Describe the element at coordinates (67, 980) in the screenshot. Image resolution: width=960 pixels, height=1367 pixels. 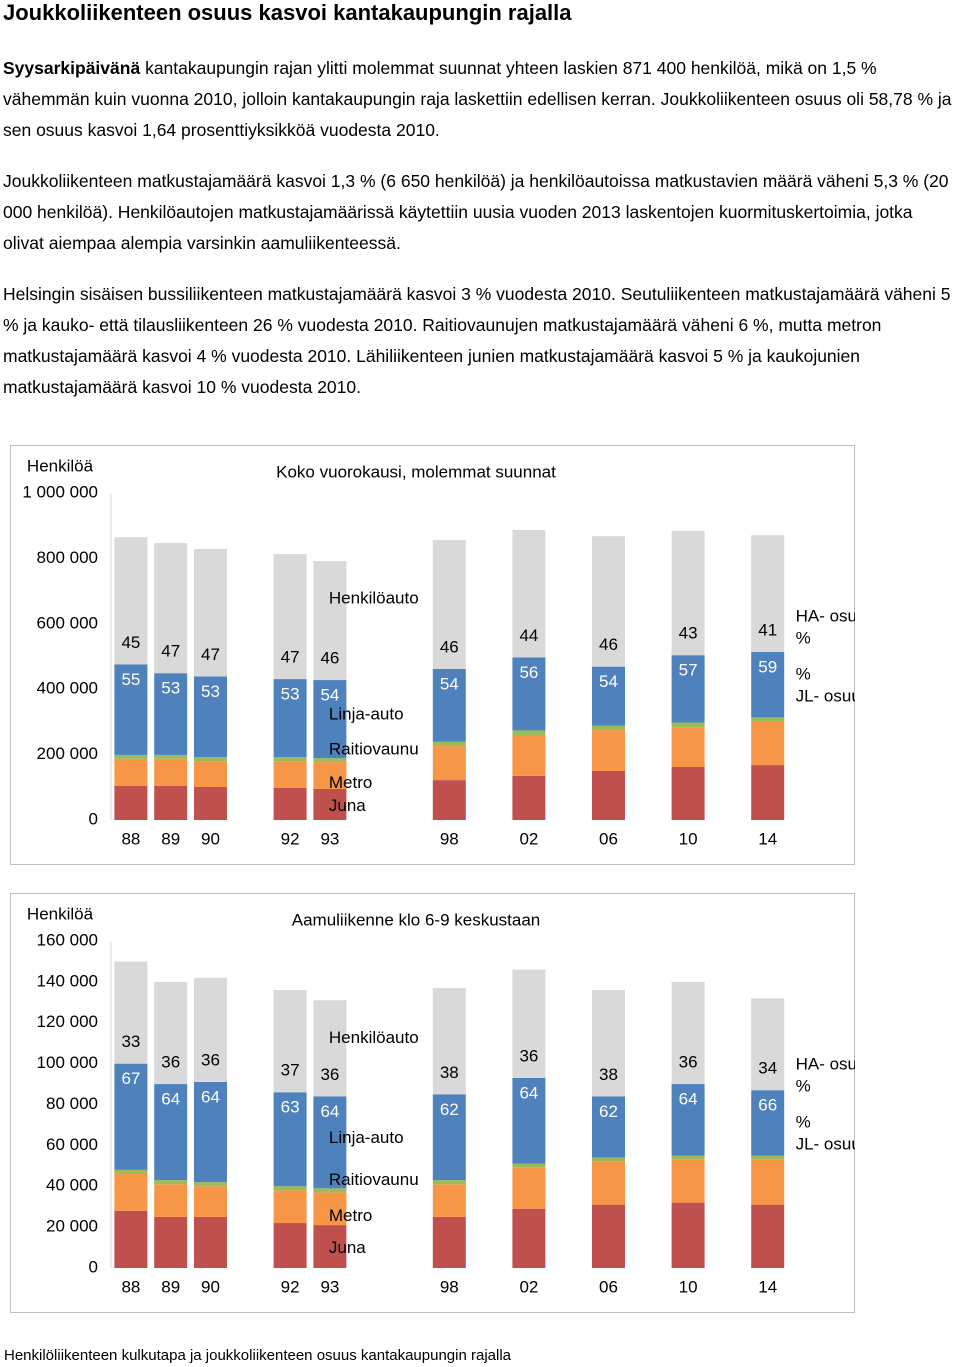
I see `y-tick-label: 140 000` at that location.